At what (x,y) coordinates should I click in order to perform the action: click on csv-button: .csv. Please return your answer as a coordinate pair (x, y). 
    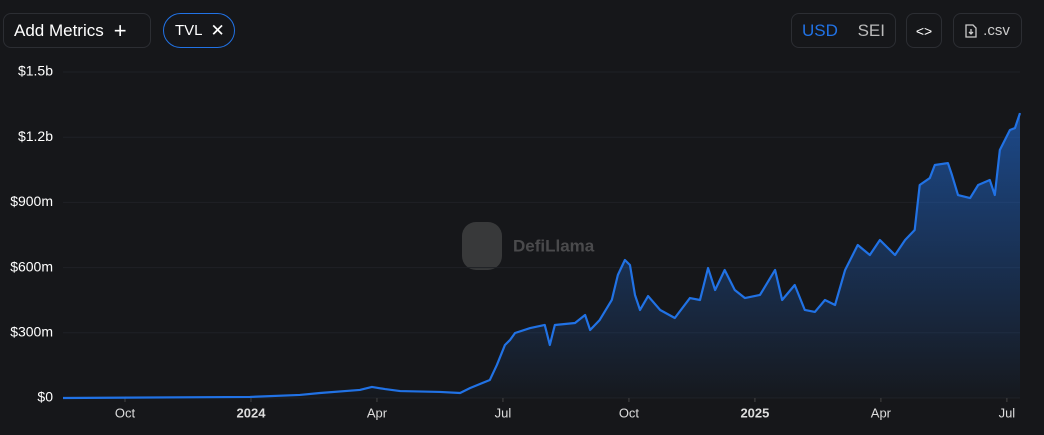
    Looking at the image, I should click on (987, 30).